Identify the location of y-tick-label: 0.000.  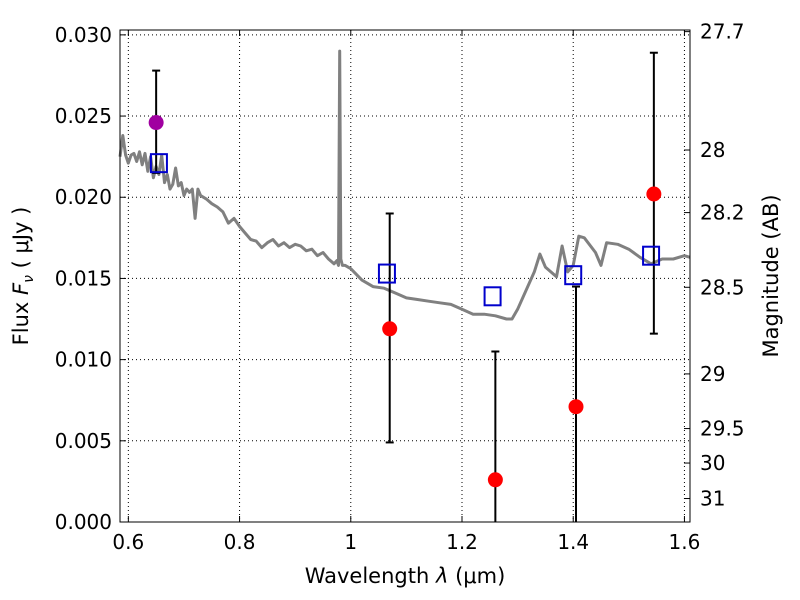
(83, 522).